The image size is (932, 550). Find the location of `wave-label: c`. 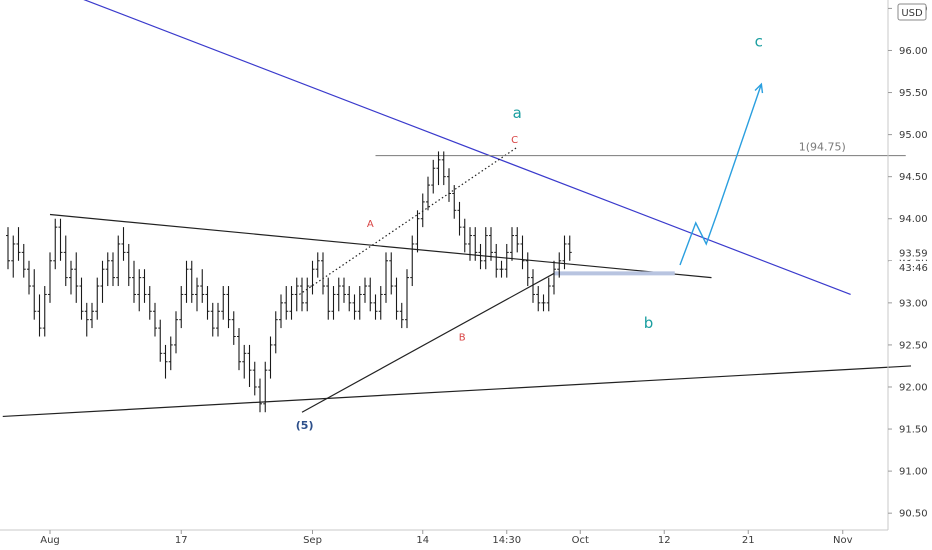

wave-label: c is located at coordinates (759, 41).